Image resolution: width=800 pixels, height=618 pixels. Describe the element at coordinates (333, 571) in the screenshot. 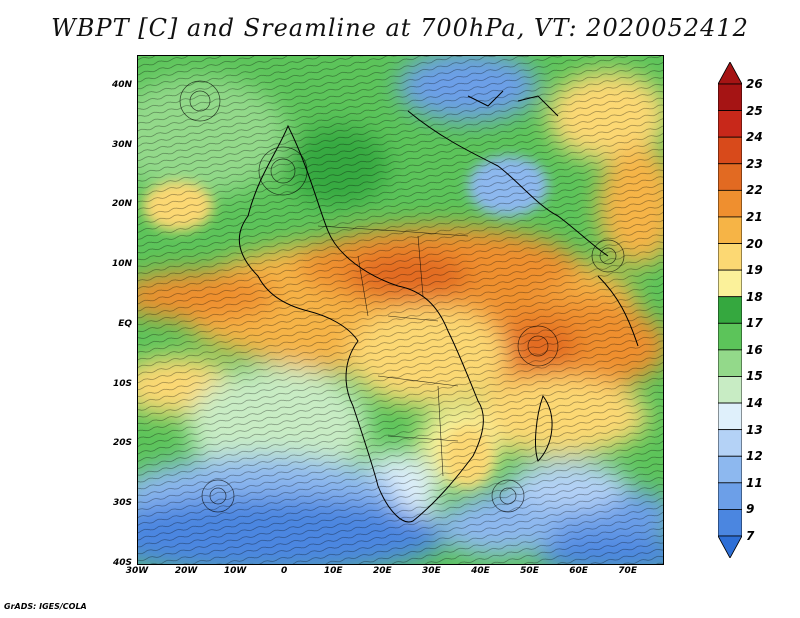

I see `lon-tick-label: 10E` at that location.